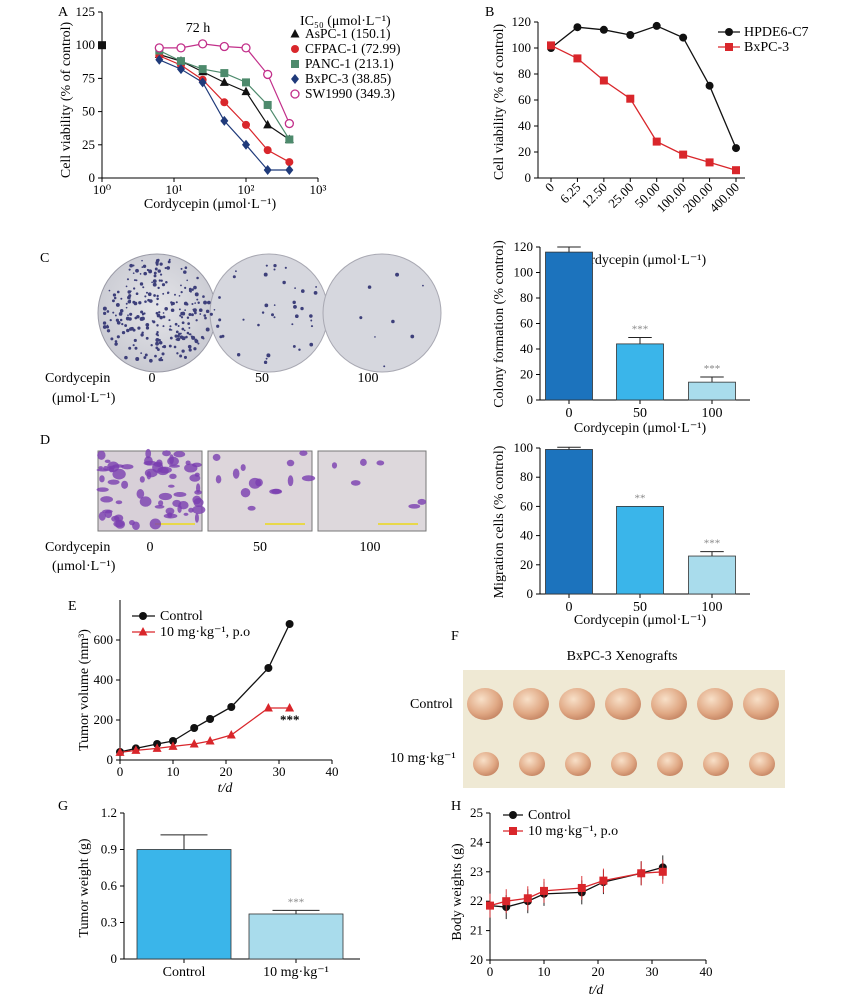 The image size is (857, 1000). What do you see at coordinates (573, 831) in the screenshot?
I see `panel-h-legend-label: 10 mg·kg⁻¹, p.o` at bounding box center [573, 831].